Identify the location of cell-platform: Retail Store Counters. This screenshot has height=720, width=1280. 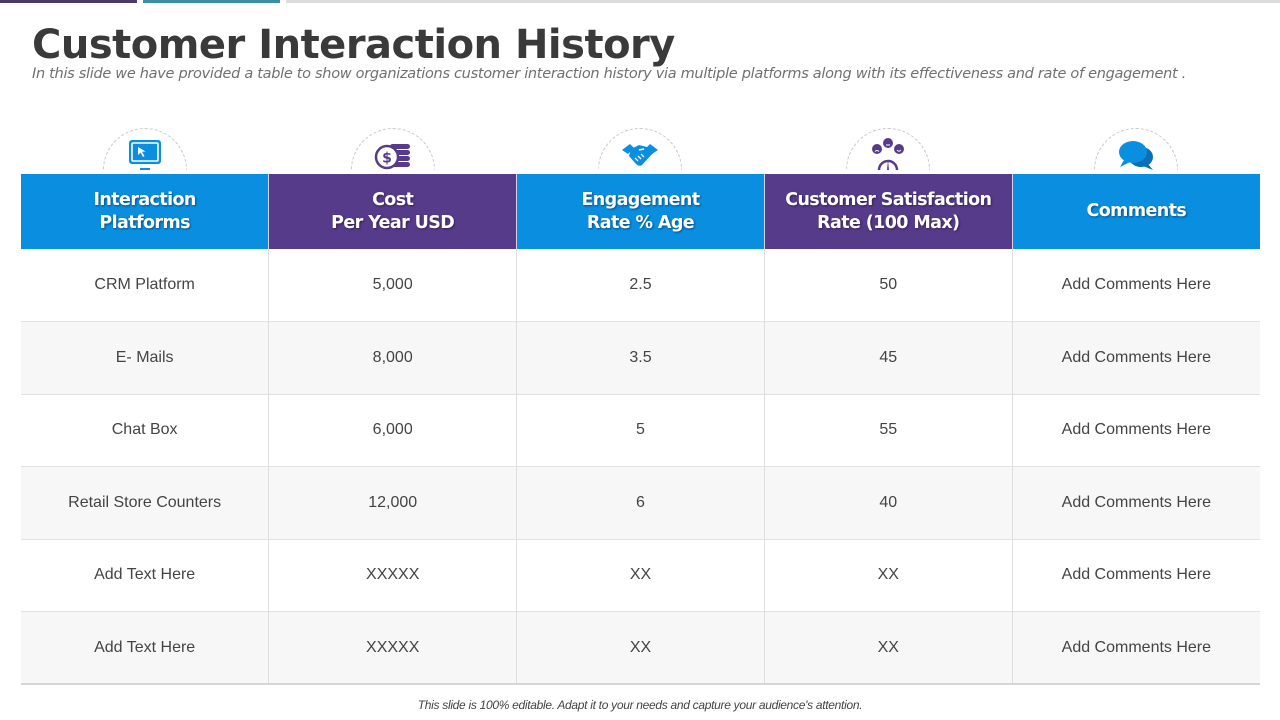
(145, 503).